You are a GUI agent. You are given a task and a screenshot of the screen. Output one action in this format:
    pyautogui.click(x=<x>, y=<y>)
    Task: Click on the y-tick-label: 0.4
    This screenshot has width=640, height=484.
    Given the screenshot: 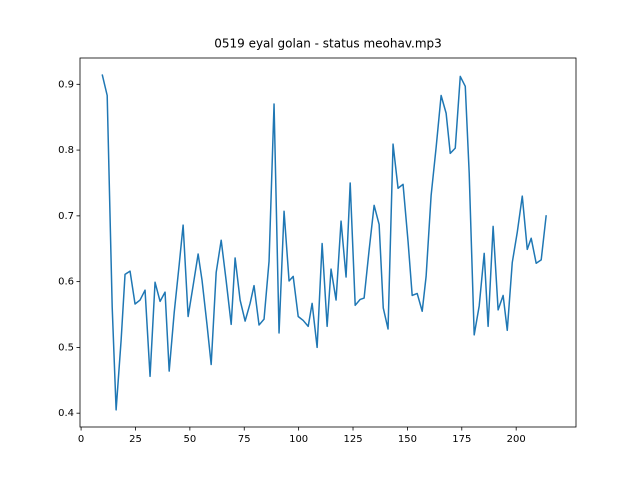 What is the action you would take?
    pyautogui.click(x=66, y=413)
    